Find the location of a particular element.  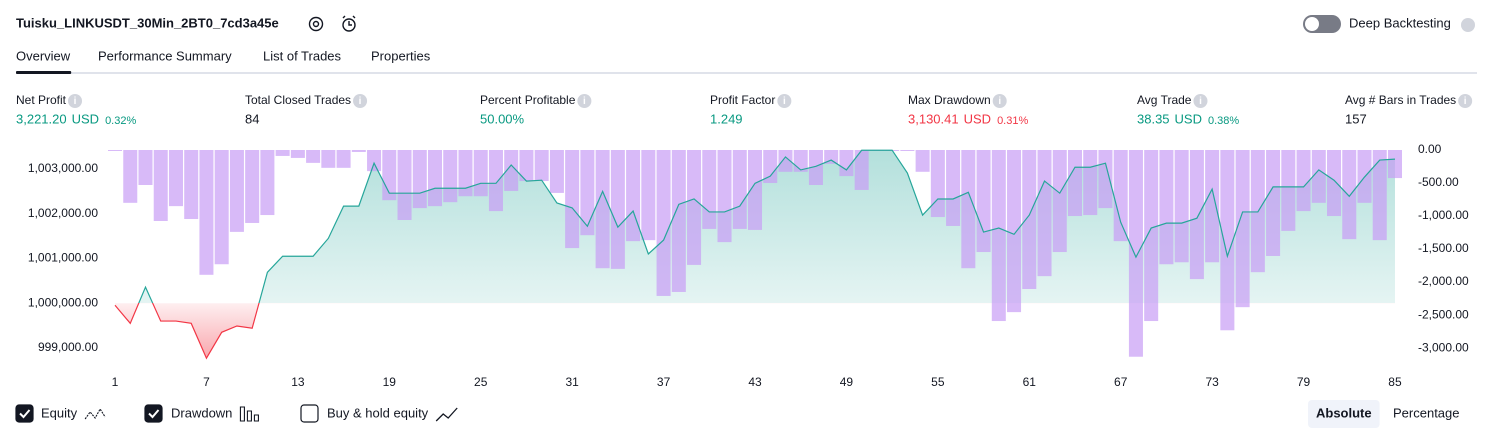

tab: List of Trades is located at coordinates (302, 55).